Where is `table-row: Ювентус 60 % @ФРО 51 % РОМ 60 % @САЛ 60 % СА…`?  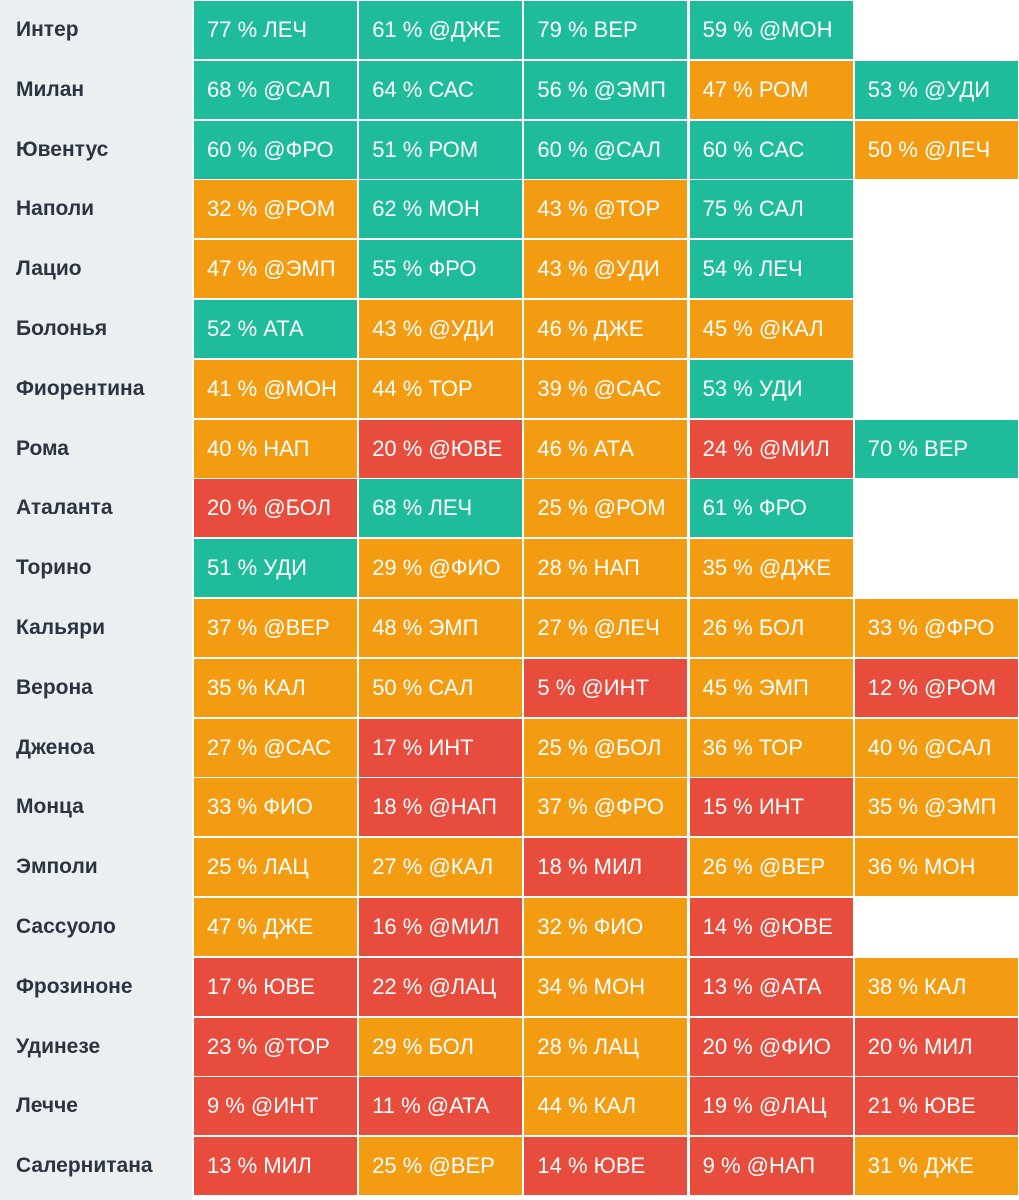
table-row: Ювентус 60 % @ФРО 51 % РОМ 60 % @САЛ 60 % СА… is located at coordinates (509, 149).